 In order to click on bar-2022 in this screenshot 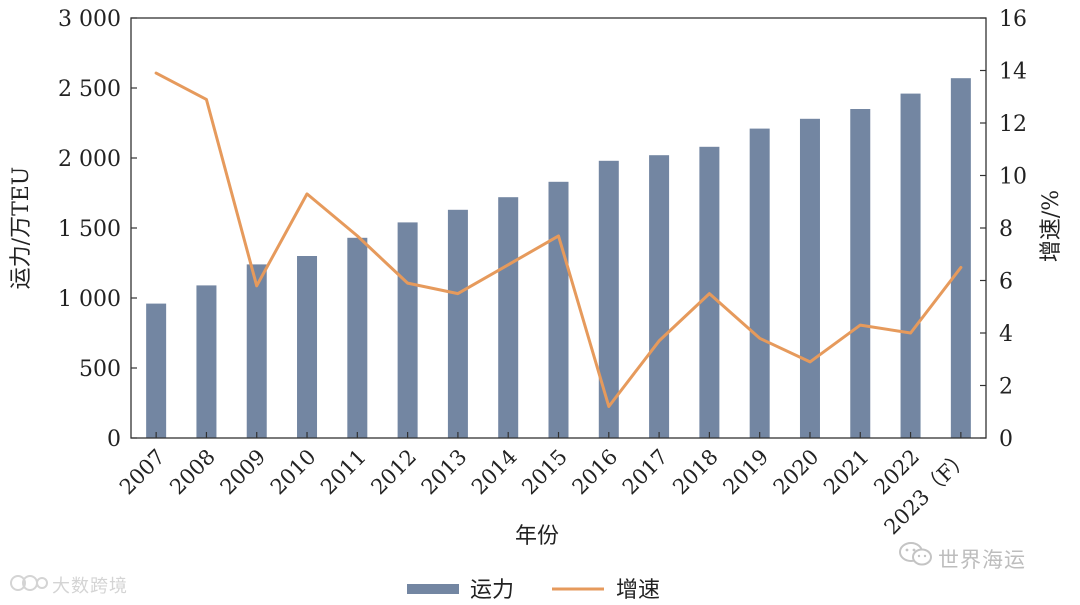, I will do `click(910, 265)`.